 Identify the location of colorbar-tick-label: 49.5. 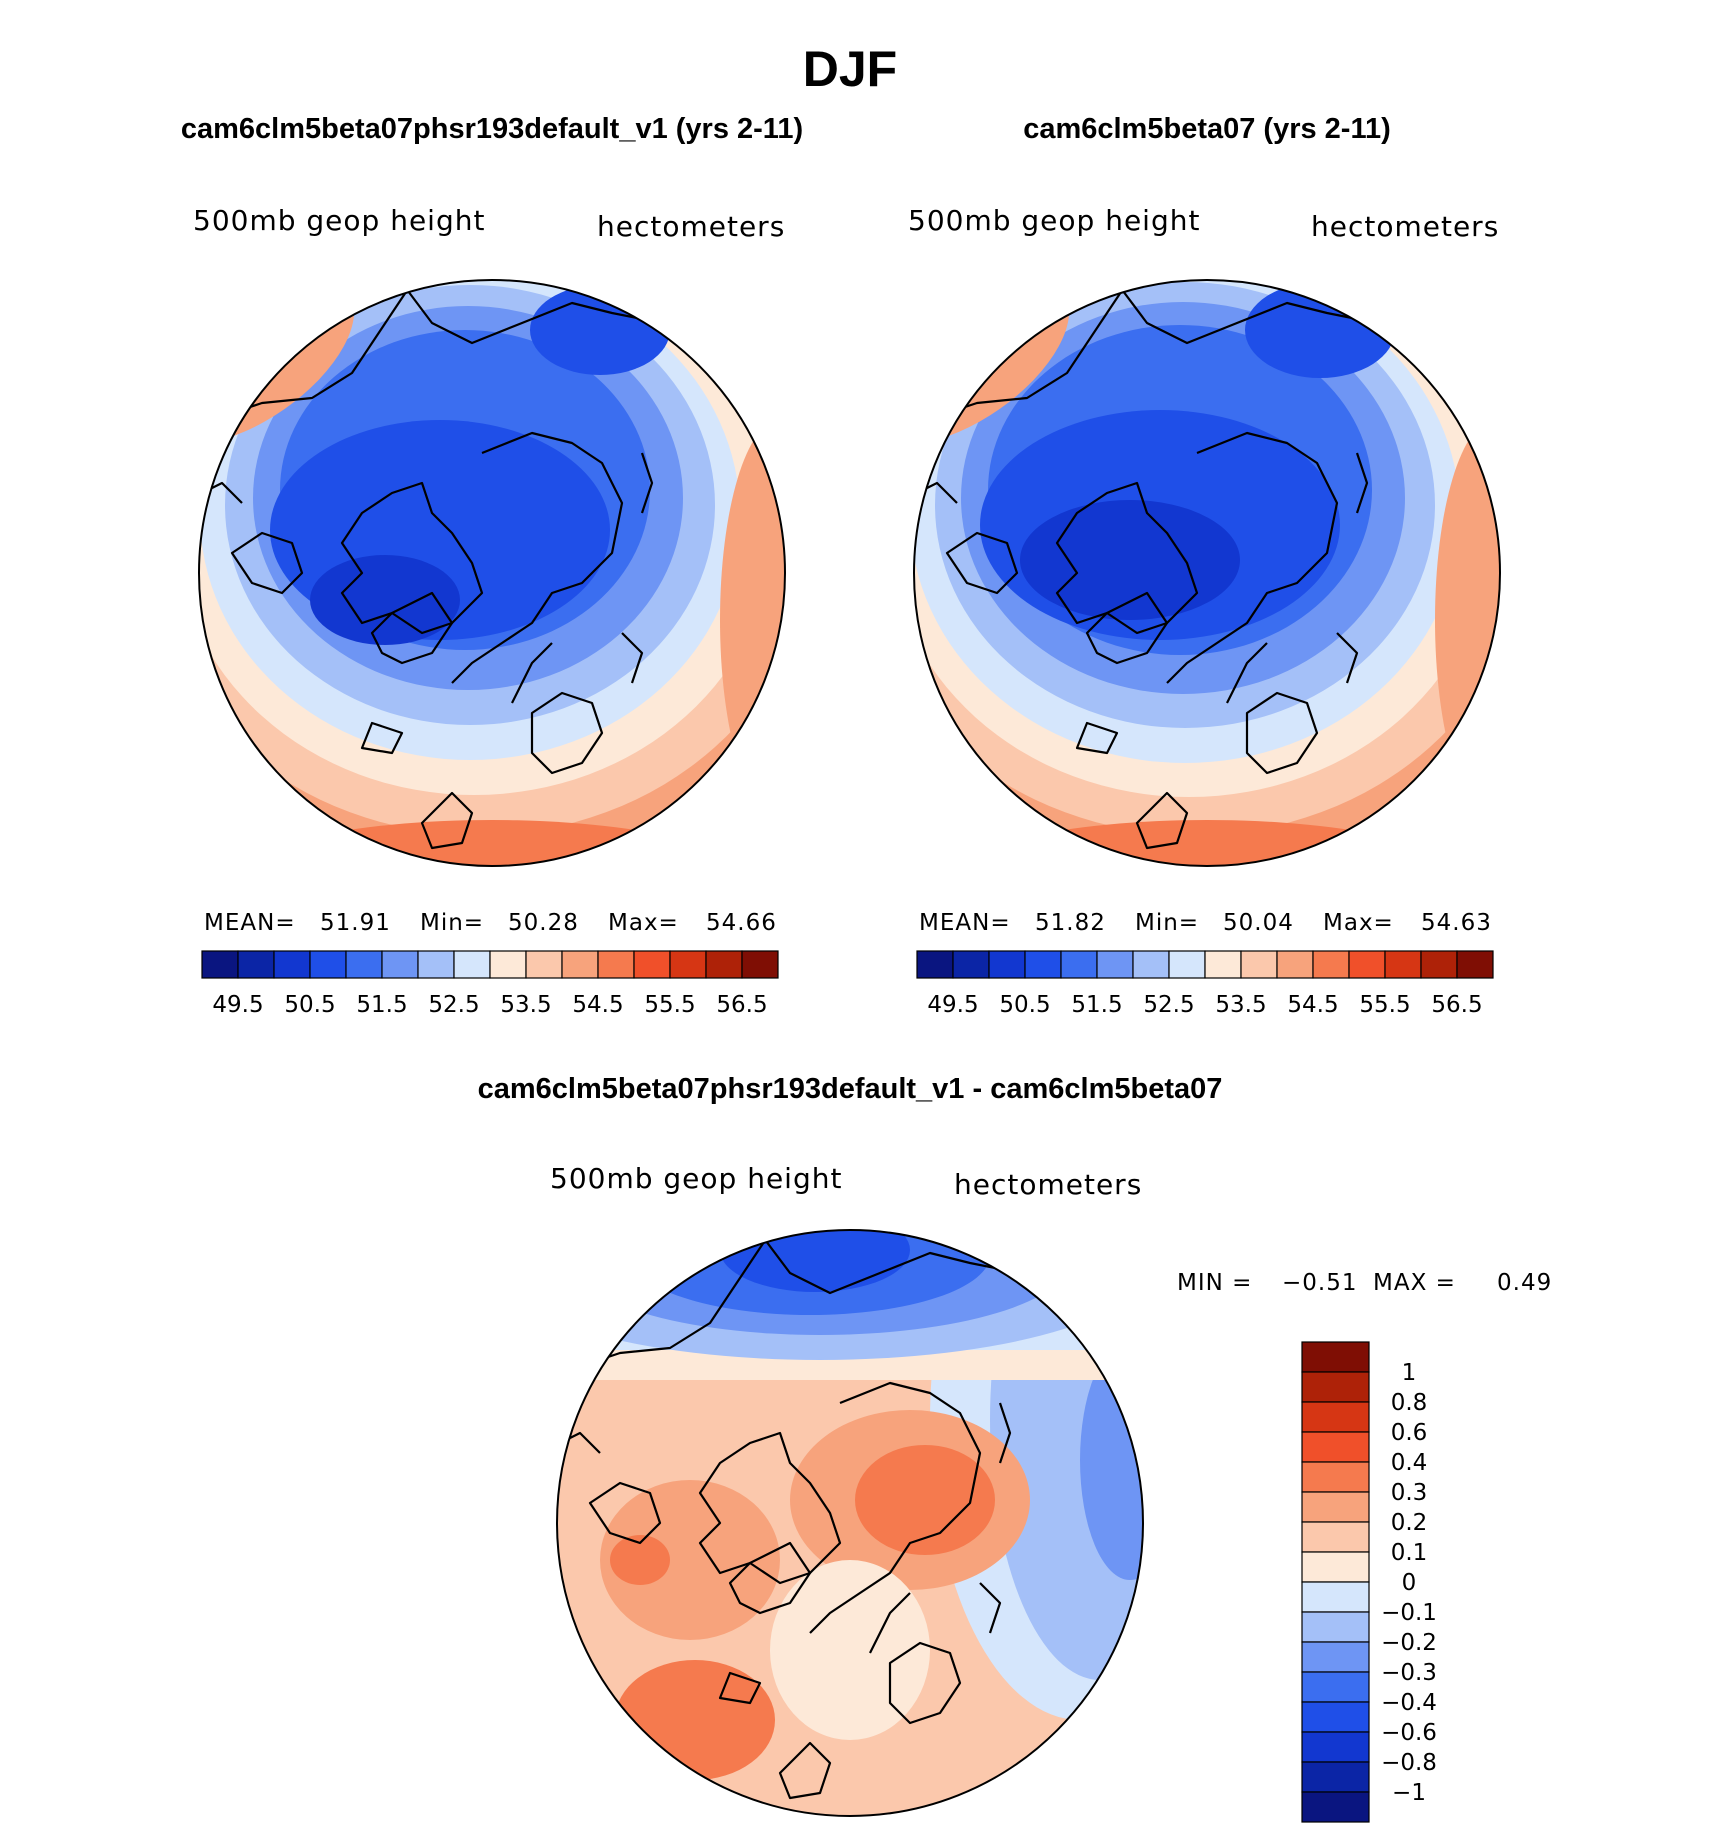
(237, 1005).